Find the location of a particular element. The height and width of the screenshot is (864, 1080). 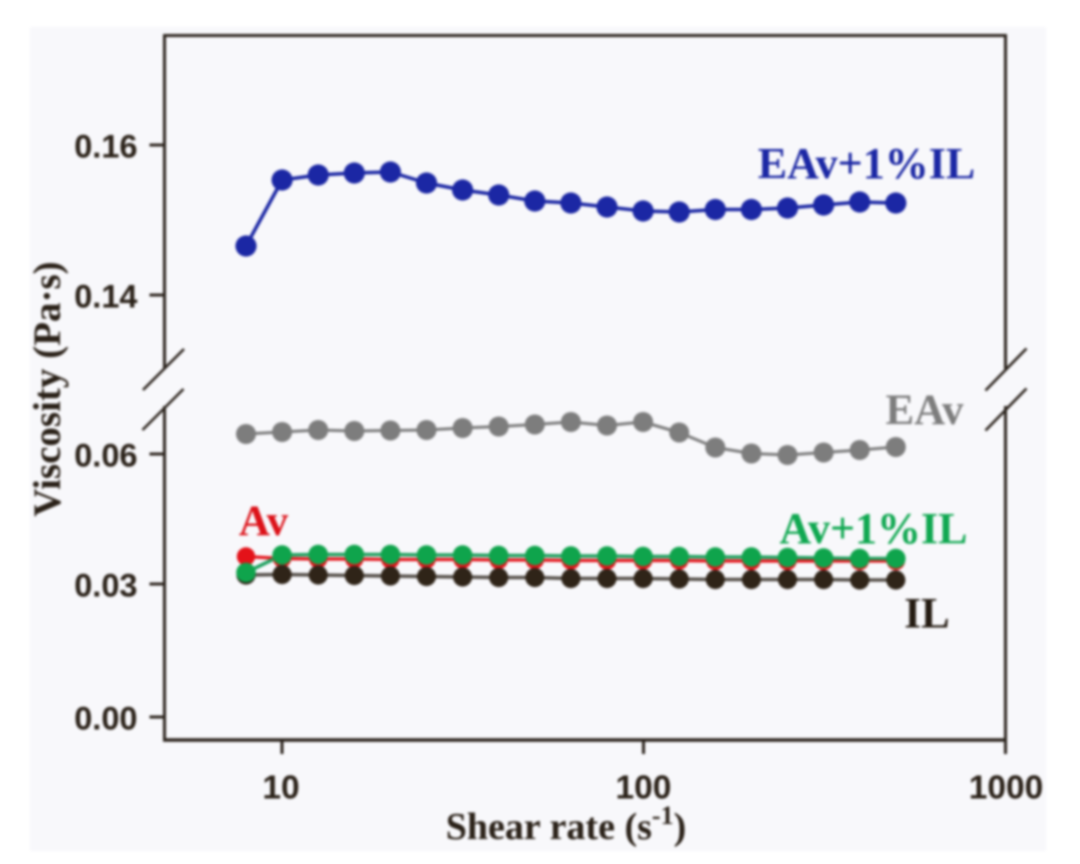

svg-text: Viscosity (Pa·s) is located at coordinates (47, 388).